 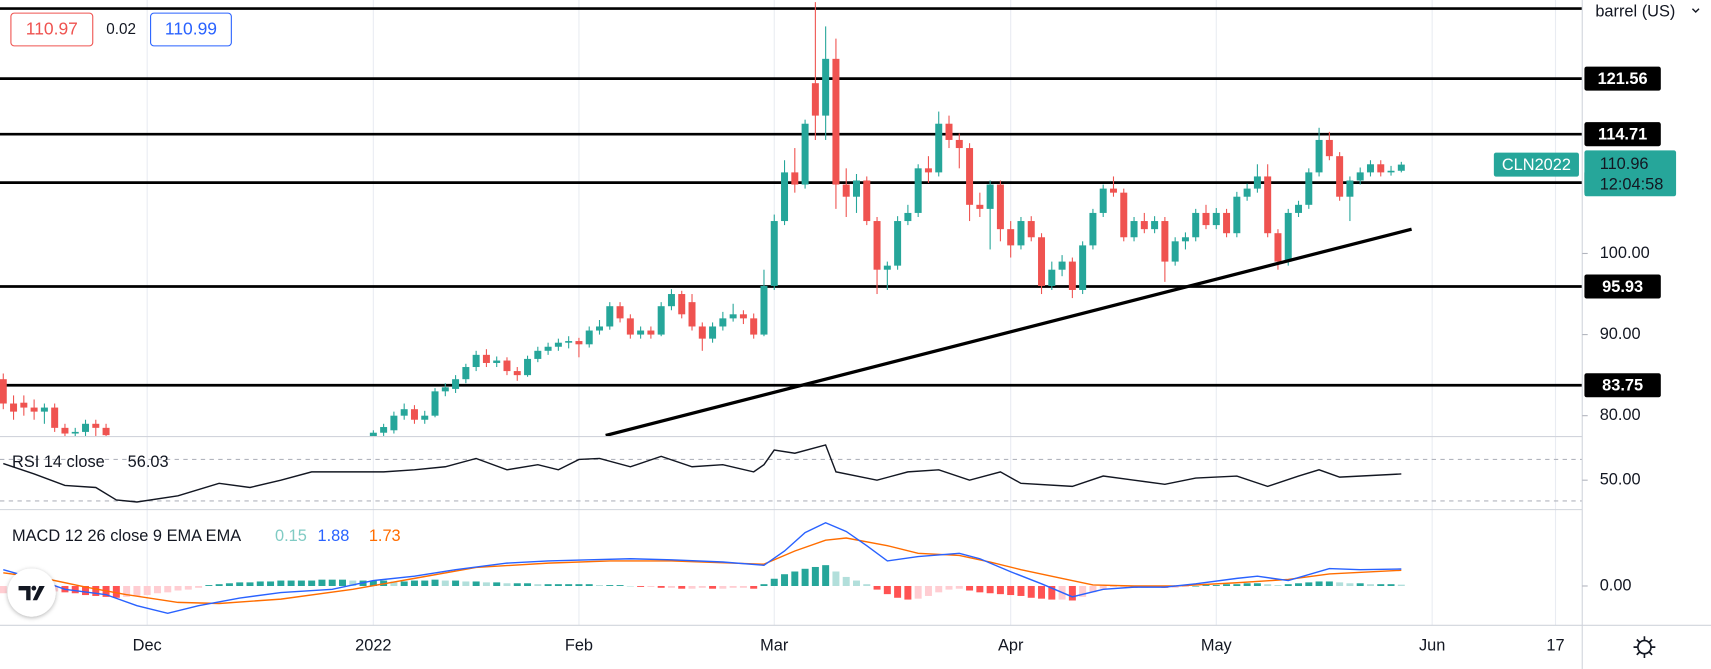 What do you see at coordinates (1695, 11) in the screenshot?
I see `unit-chevron` at bounding box center [1695, 11].